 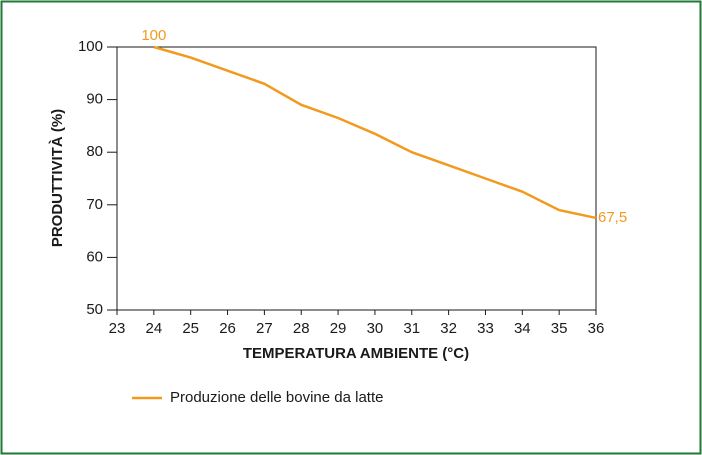 I want to click on x-tick-label: 26, so click(x=227, y=328).